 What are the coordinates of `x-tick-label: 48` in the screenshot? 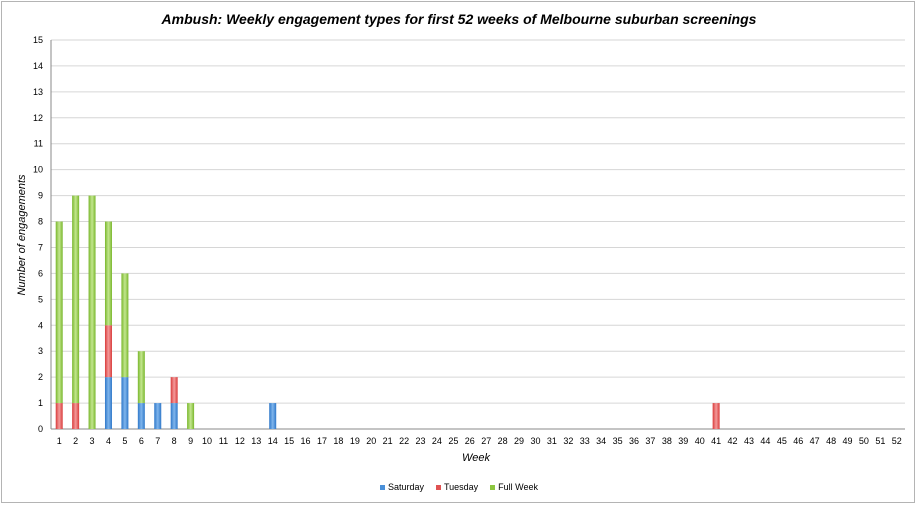 It's located at (831, 441).